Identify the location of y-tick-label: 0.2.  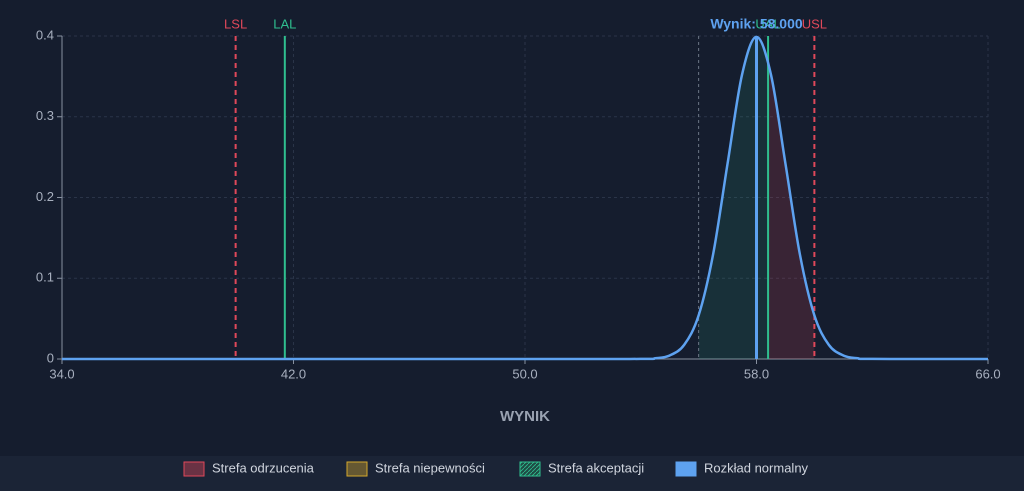
(45, 196).